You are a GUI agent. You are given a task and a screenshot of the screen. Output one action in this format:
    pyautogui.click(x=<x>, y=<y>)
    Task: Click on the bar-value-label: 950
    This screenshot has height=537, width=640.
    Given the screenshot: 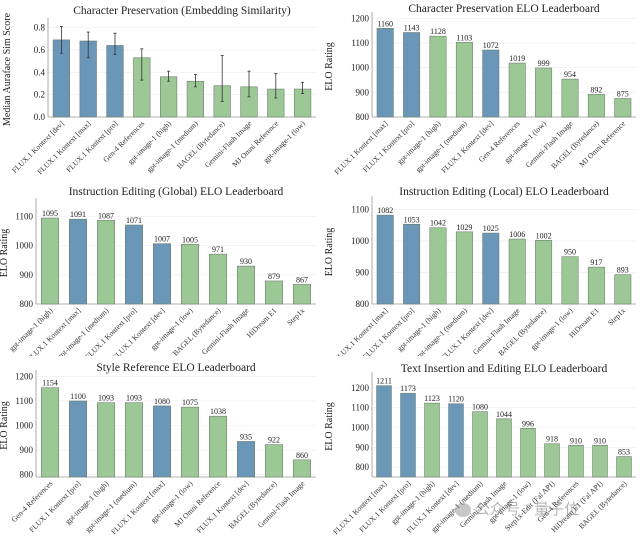 What is the action you would take?
    pyautogui.click(x=570, y=252)
    